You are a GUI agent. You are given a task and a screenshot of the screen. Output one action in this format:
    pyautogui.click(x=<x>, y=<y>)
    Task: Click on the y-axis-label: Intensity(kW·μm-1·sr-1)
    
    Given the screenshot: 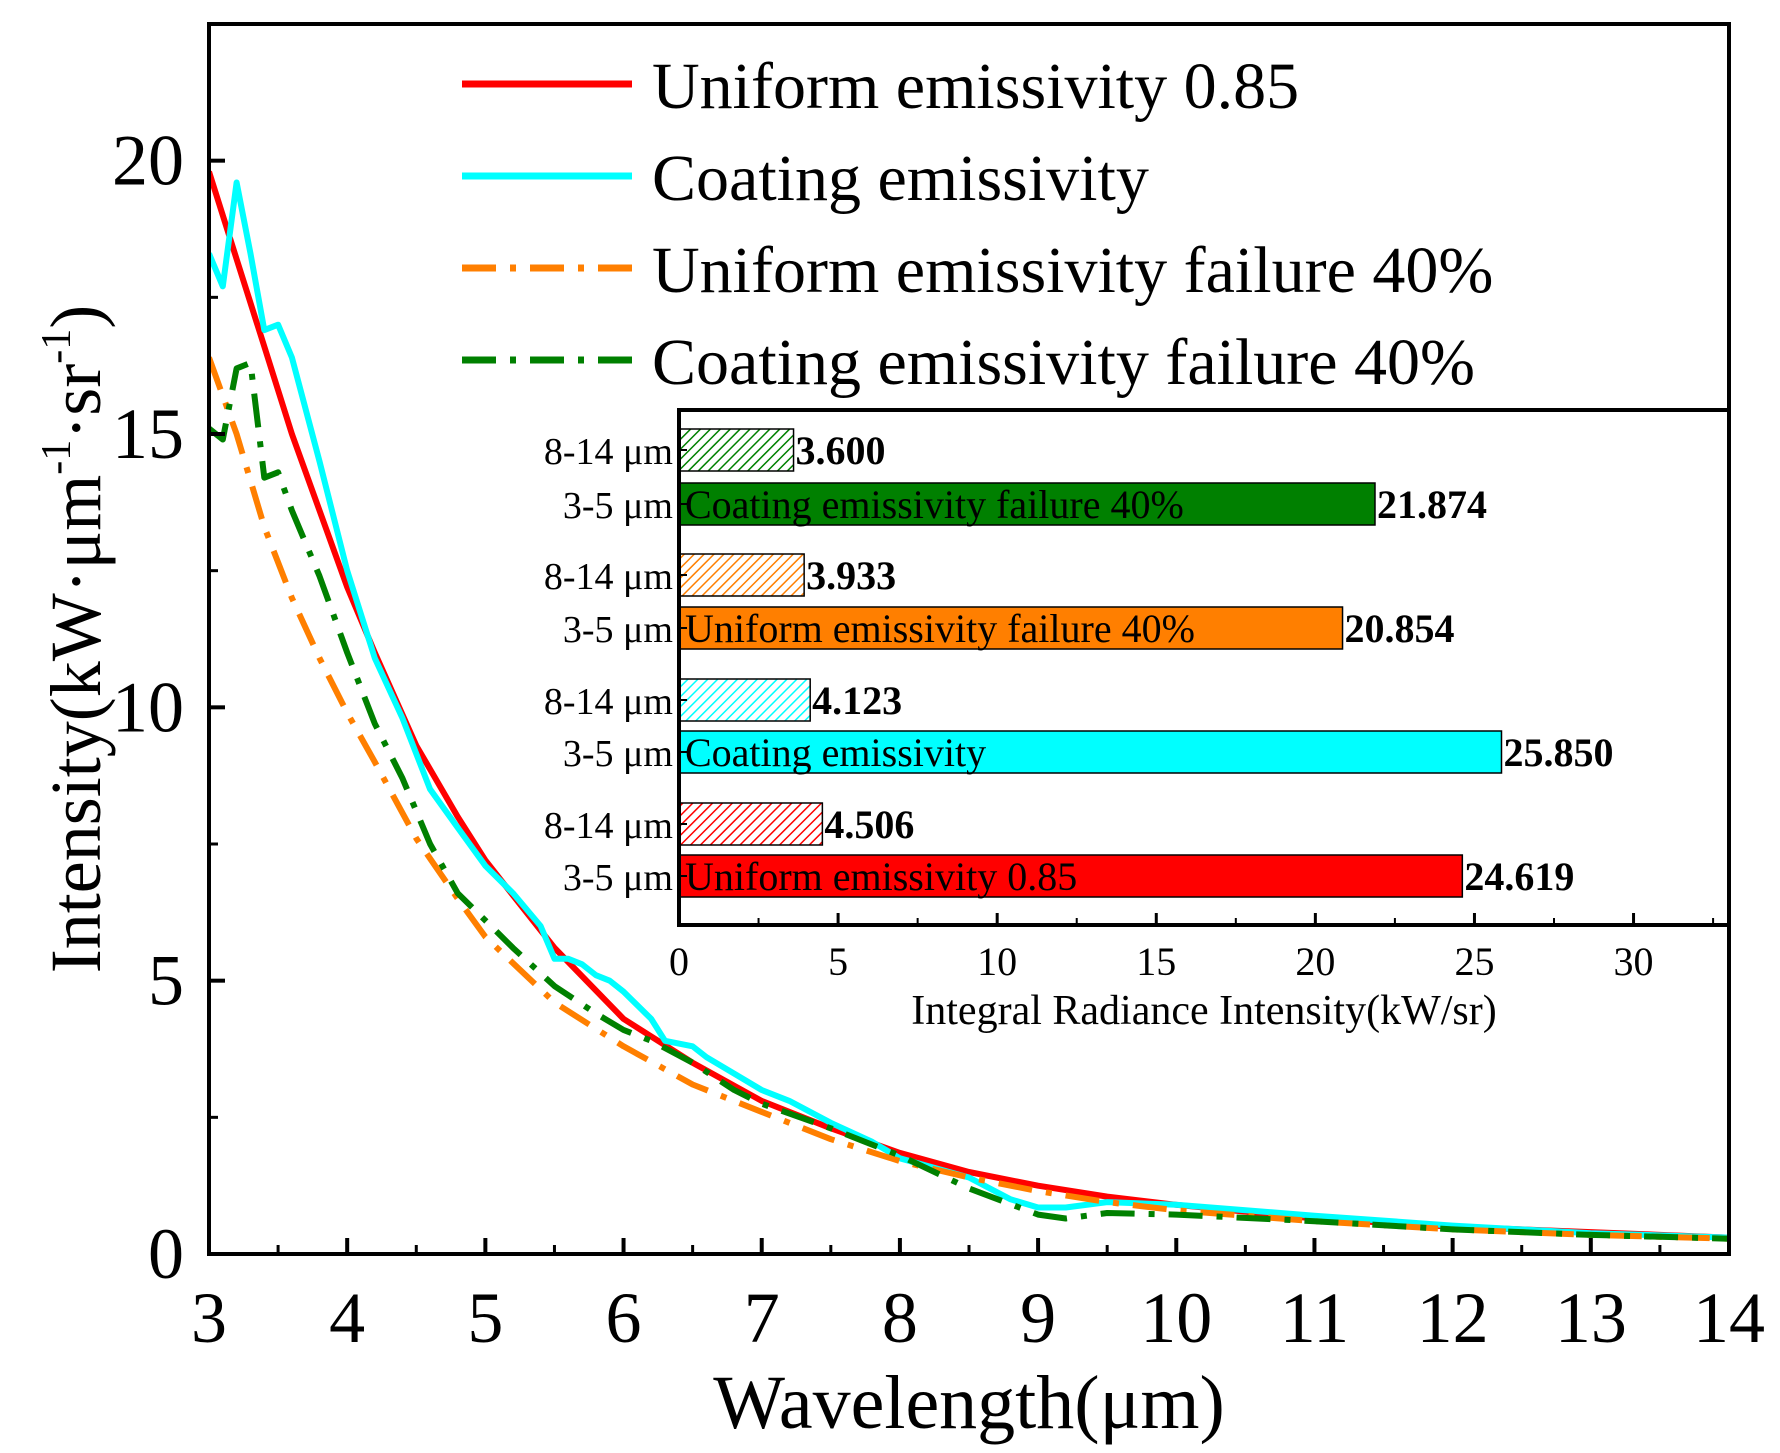 What is the action you would take?
    pyautogui.click(x=75, y=639)
    